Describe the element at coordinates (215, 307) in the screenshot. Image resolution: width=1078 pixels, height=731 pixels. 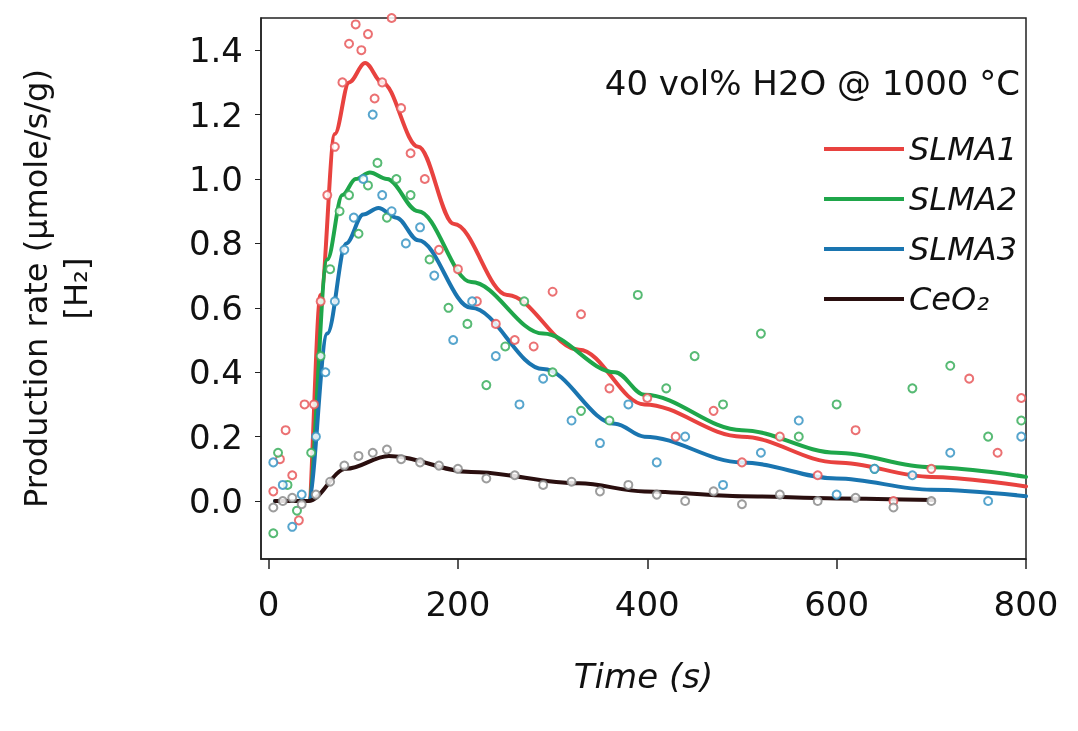
I see `y-tick-label: 0.6` at that location.